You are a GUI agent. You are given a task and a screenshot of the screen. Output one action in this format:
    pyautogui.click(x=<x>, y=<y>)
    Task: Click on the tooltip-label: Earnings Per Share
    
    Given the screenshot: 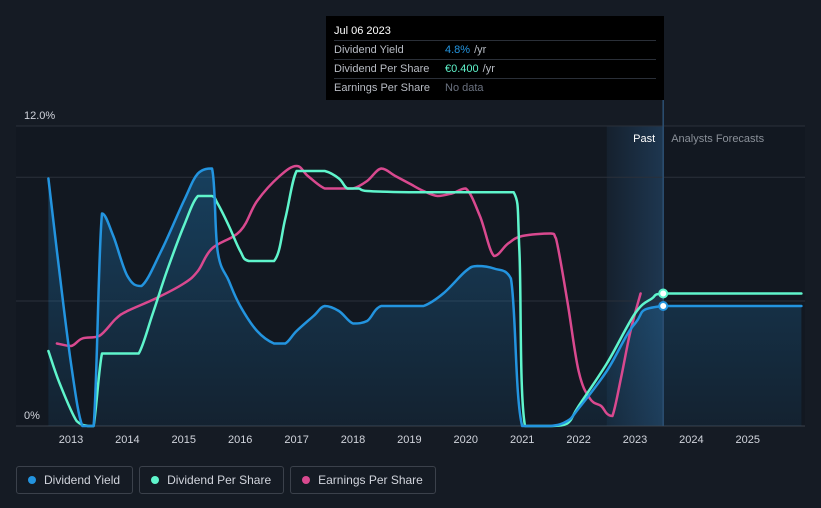 What is the action you would take?
    pyautogui.click(x=382, y=88)
    